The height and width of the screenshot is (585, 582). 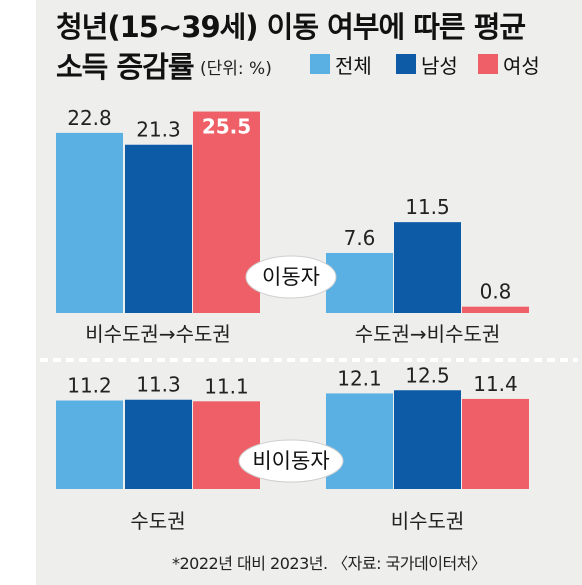 I want to click on legend-item-female: 여성, so click(x=509, y=64).